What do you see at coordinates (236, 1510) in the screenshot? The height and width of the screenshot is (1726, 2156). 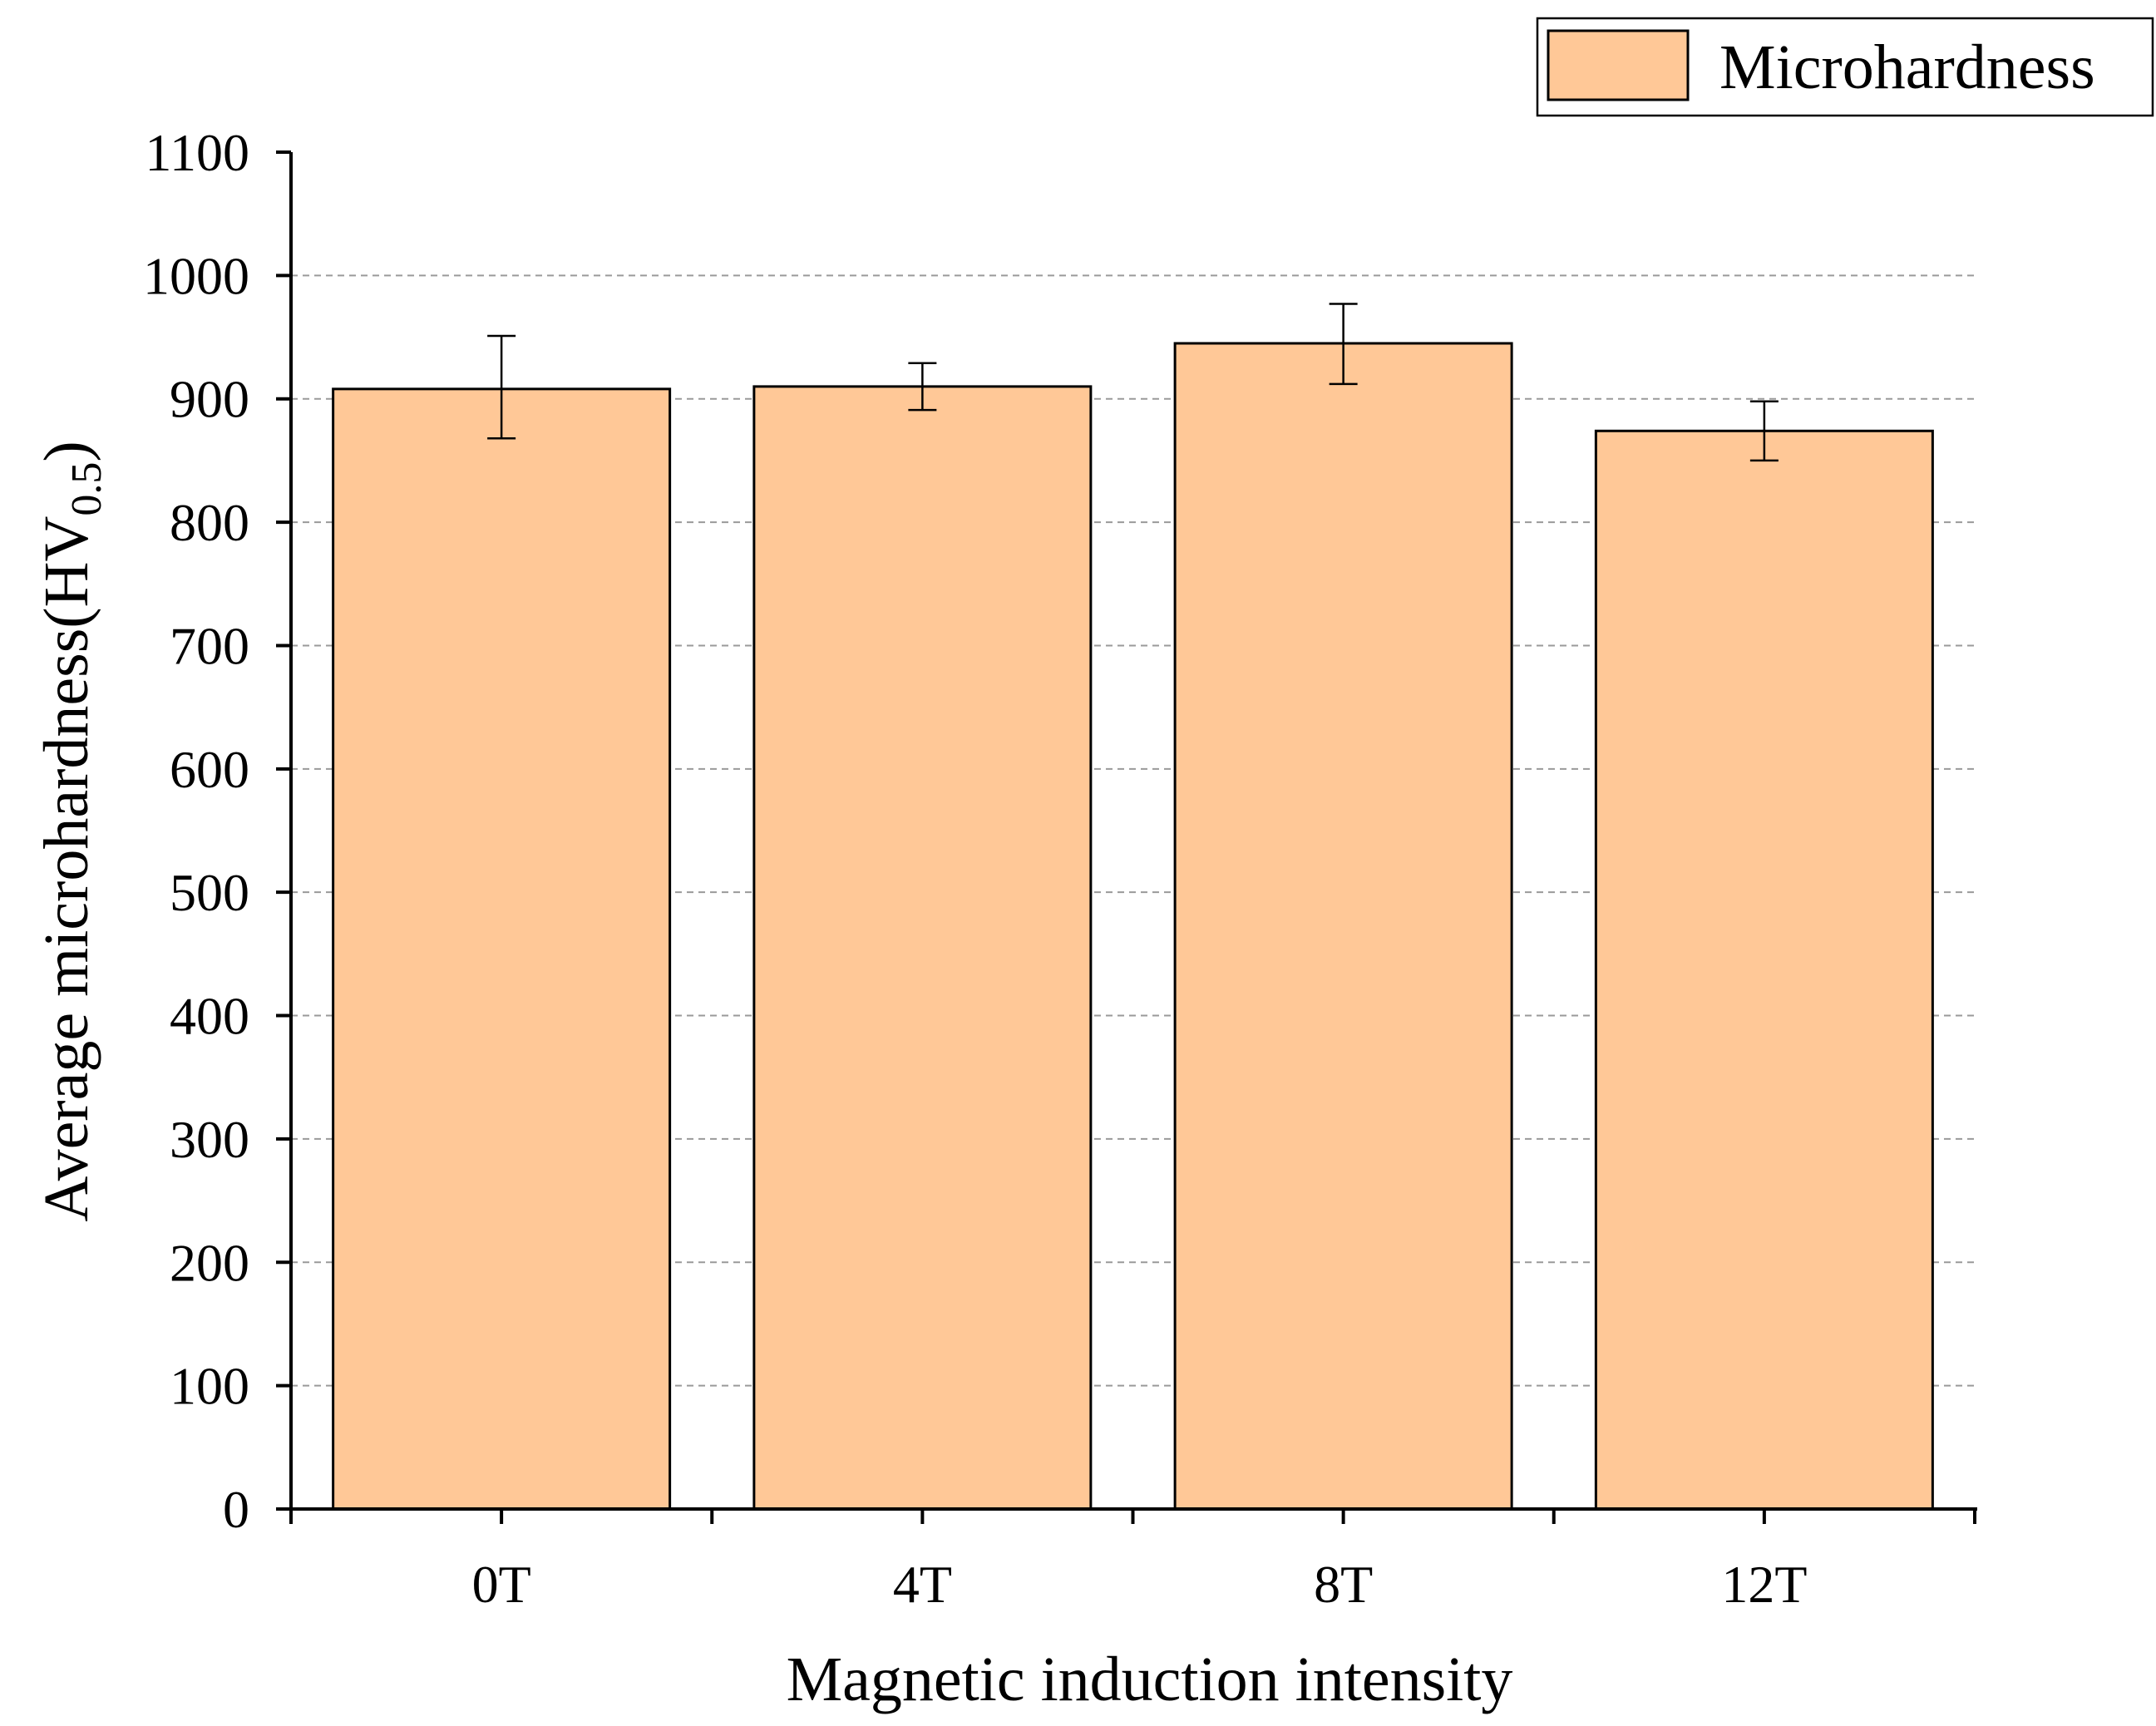 I see `y-tick-label: 0` at bounding box center [236, 1510].